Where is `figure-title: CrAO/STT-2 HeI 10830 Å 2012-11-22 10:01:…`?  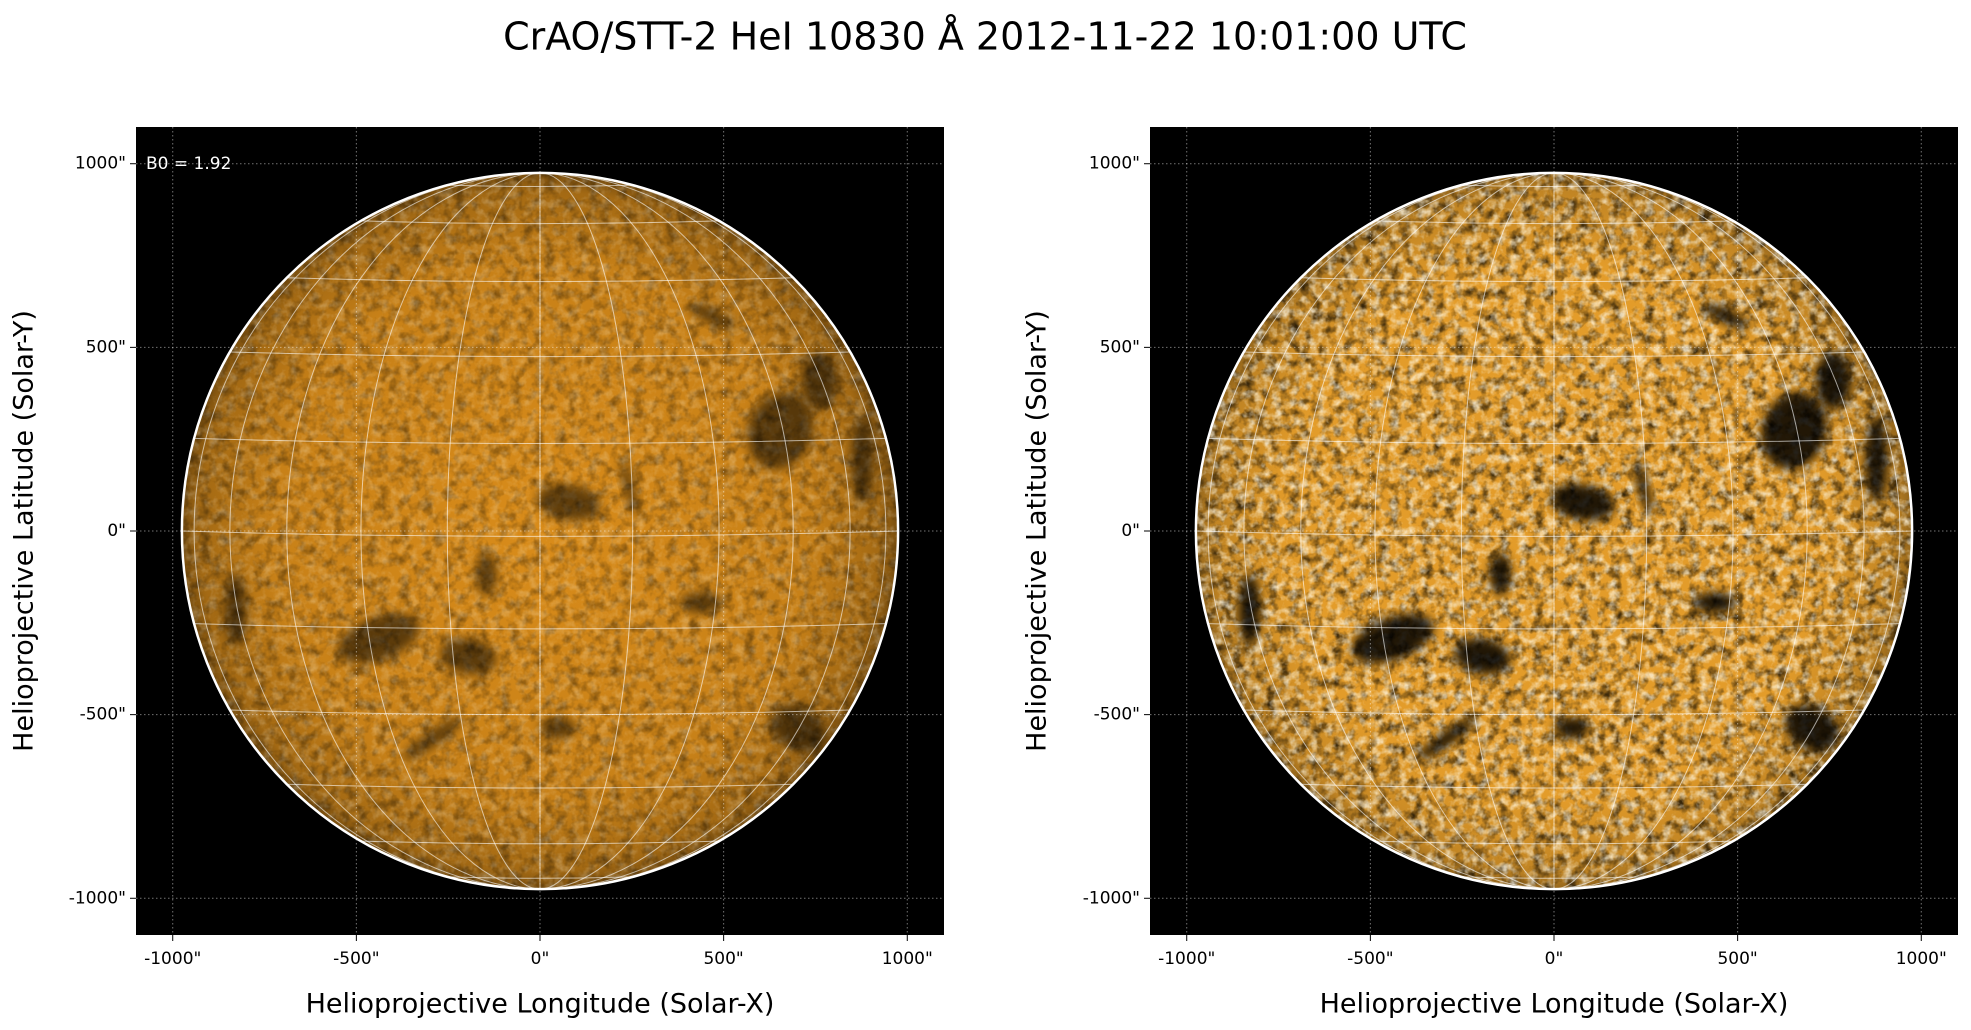 figure-title: CrAO/STT-2 HeI 10830 Å 2012-11-22 10:01:… is located at coordinates (985, 37).